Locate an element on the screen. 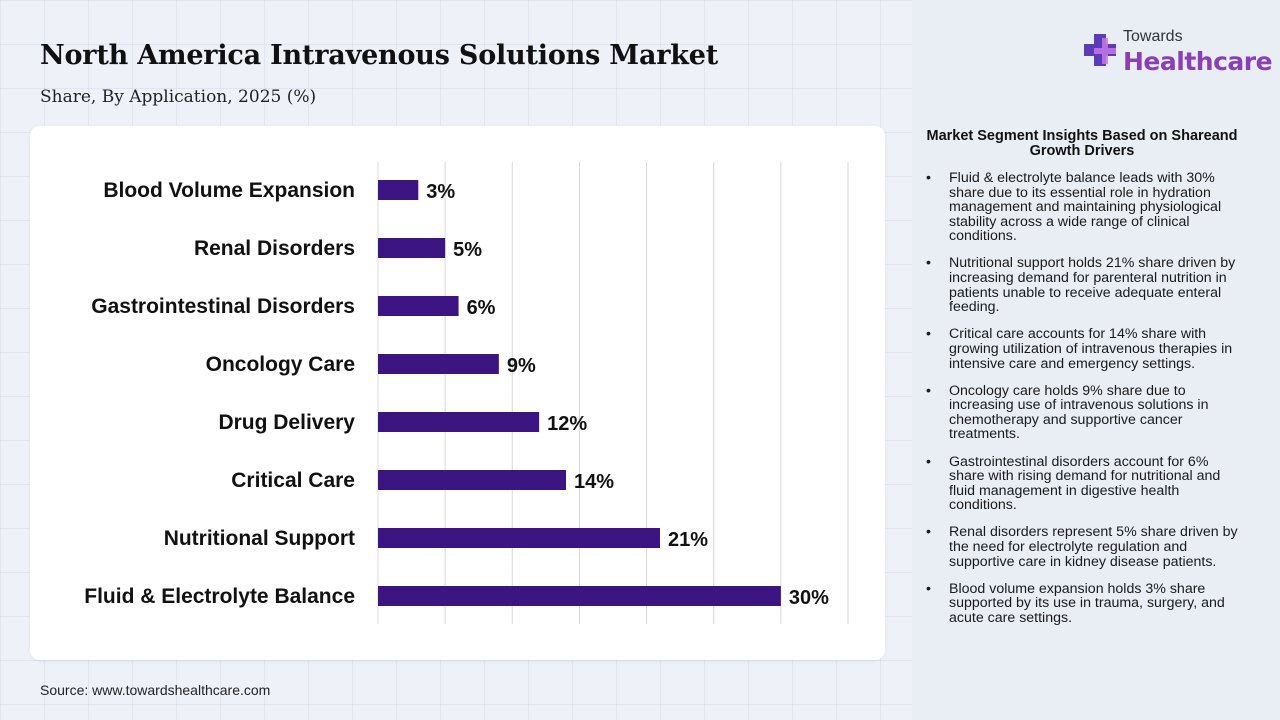 The height and width of the screenshot is (720, 1280). category-label: Drug Delivery is located at coordinates (286, 422).